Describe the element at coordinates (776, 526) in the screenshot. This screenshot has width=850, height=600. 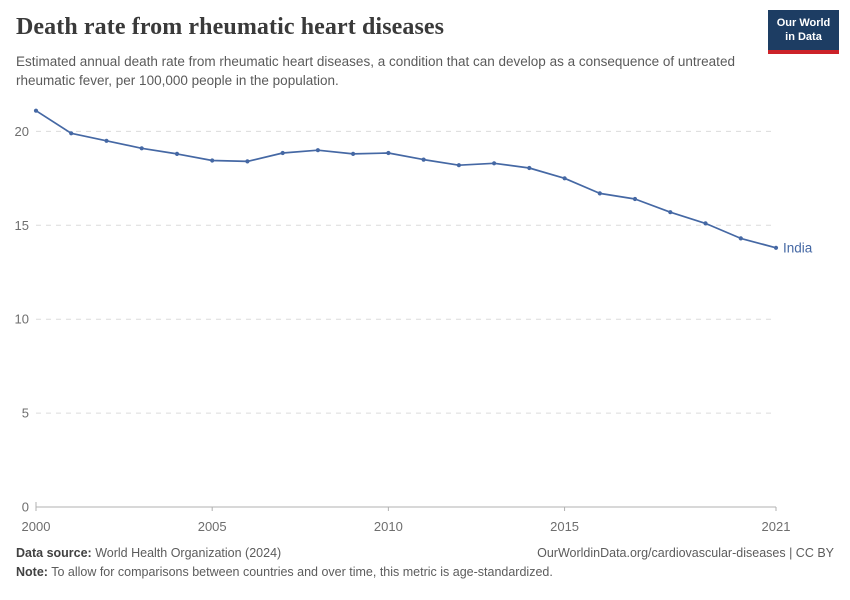
I see `x-tick-label: 2021` at that location.